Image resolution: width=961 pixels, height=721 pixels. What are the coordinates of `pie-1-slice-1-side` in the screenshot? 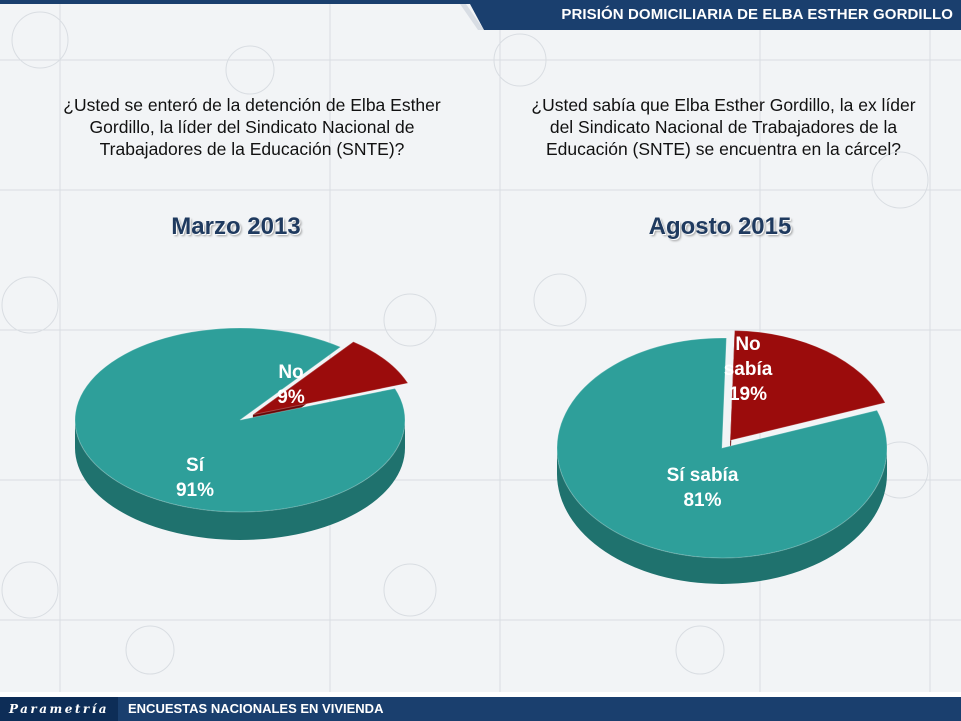 It's located at (240, 480).